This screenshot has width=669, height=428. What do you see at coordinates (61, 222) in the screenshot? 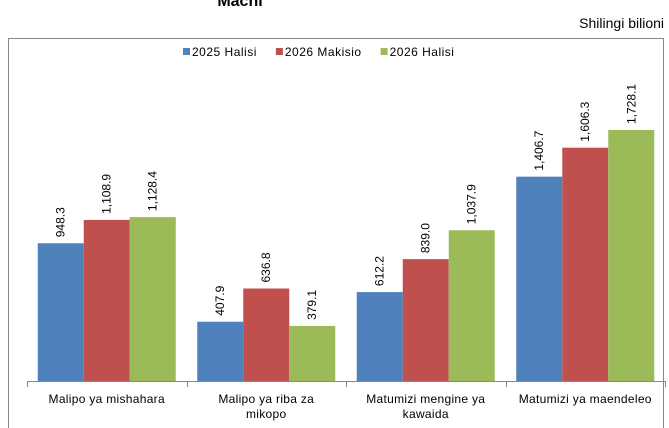
I see `data-label: 948.3` at bounding box center [61, 222].